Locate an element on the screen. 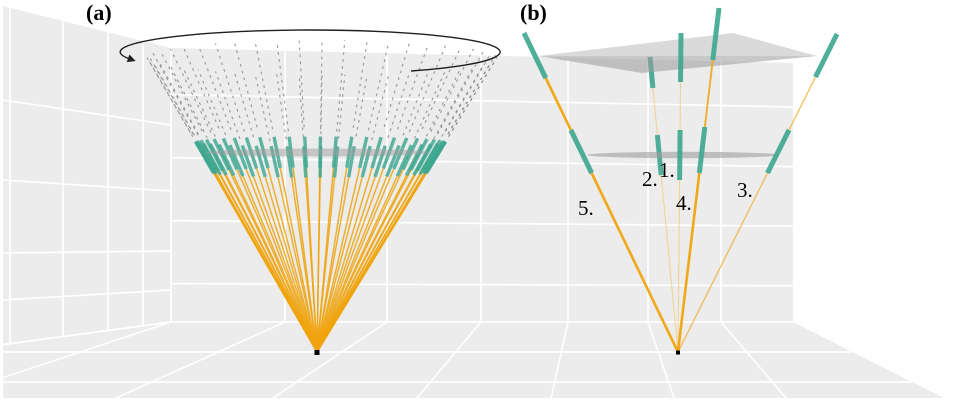 The width and height of the screenshot is (958, 404). ray-label-4: 4. is located at coordinates (684, 203).